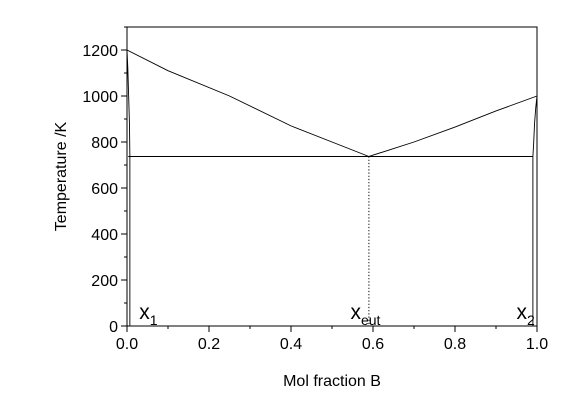 The height and width of the screenshot is (405, 571). What do you see at coordinates (373, 344) in the screenshot?
I see `x-tick-label: 0.6` at bounding box center [373, 344].